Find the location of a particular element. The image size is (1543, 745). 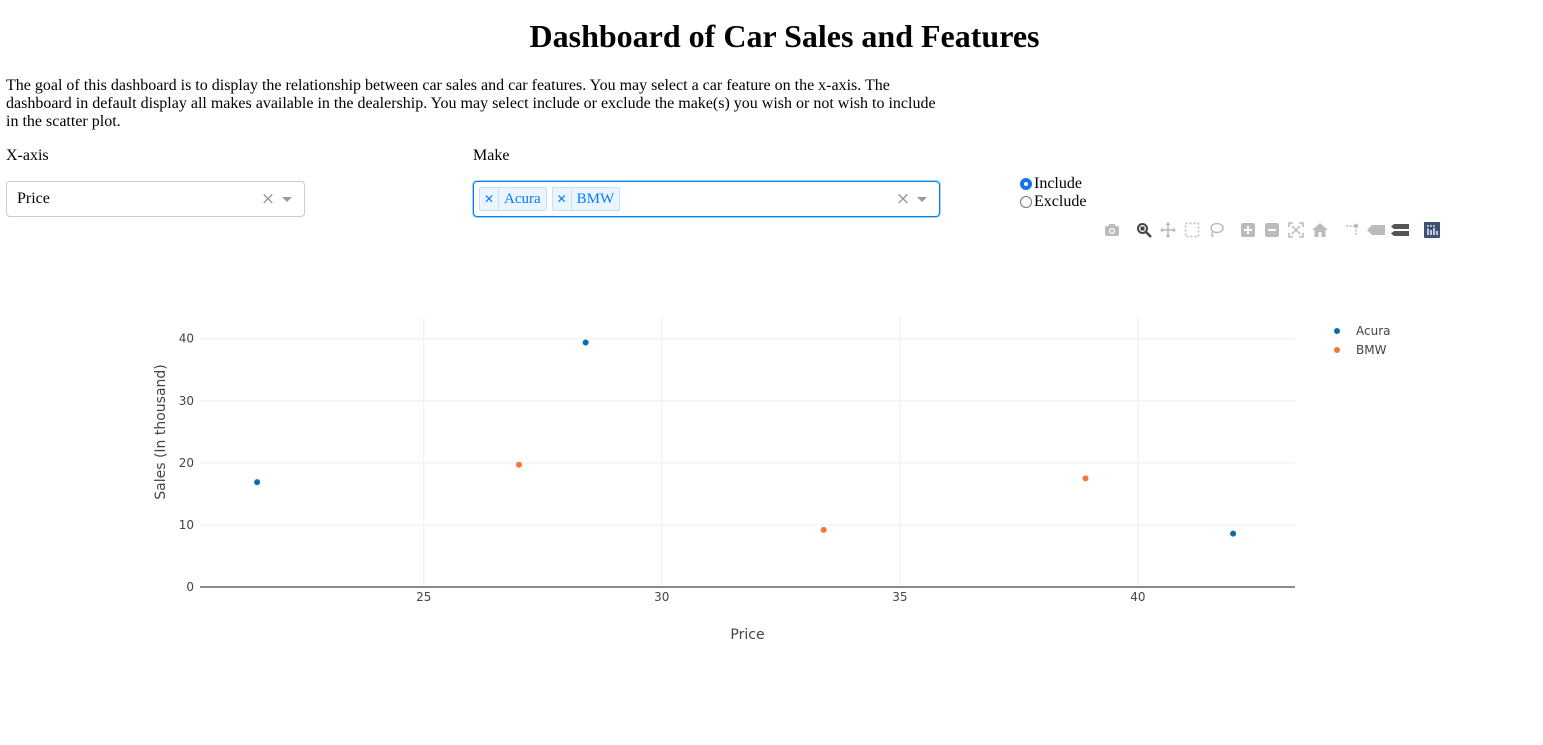

y-axis-title: Sales (In thousand) is located at coordinates (161, 432).